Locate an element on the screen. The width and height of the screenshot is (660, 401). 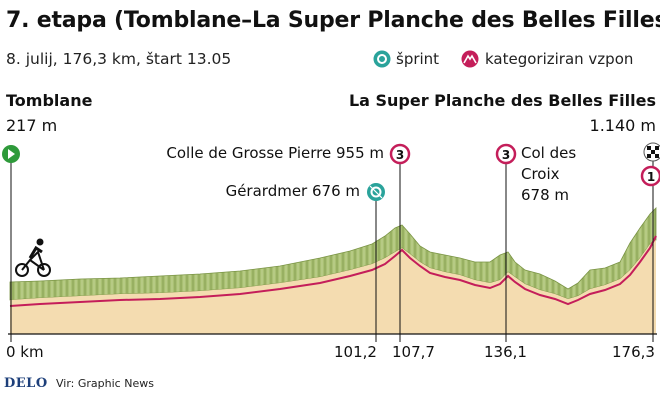
legend-sprint: šprint is located at coordinates (406, 59).